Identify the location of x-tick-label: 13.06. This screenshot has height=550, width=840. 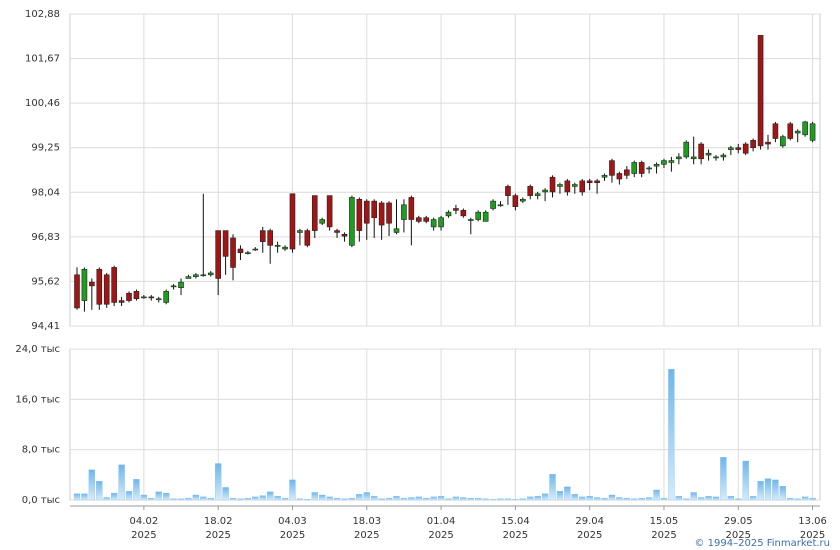
(812, 521).